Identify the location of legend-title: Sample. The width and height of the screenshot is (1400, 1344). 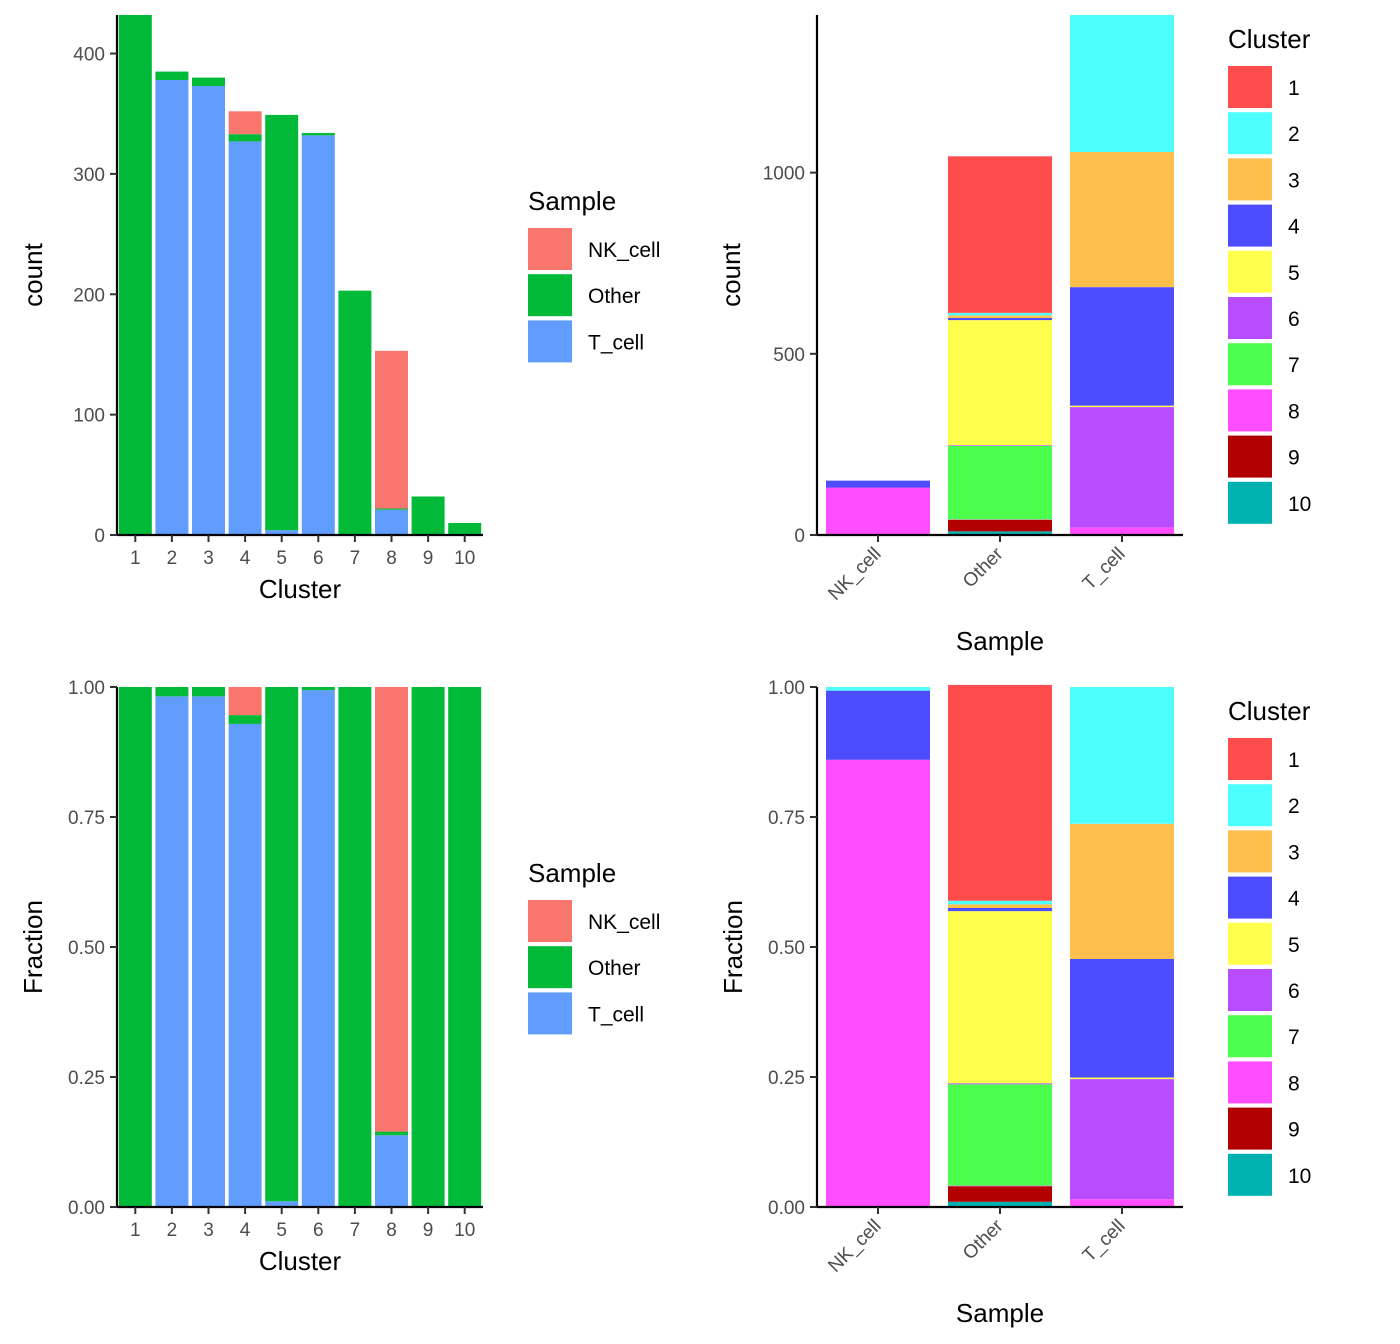
(572, 873).